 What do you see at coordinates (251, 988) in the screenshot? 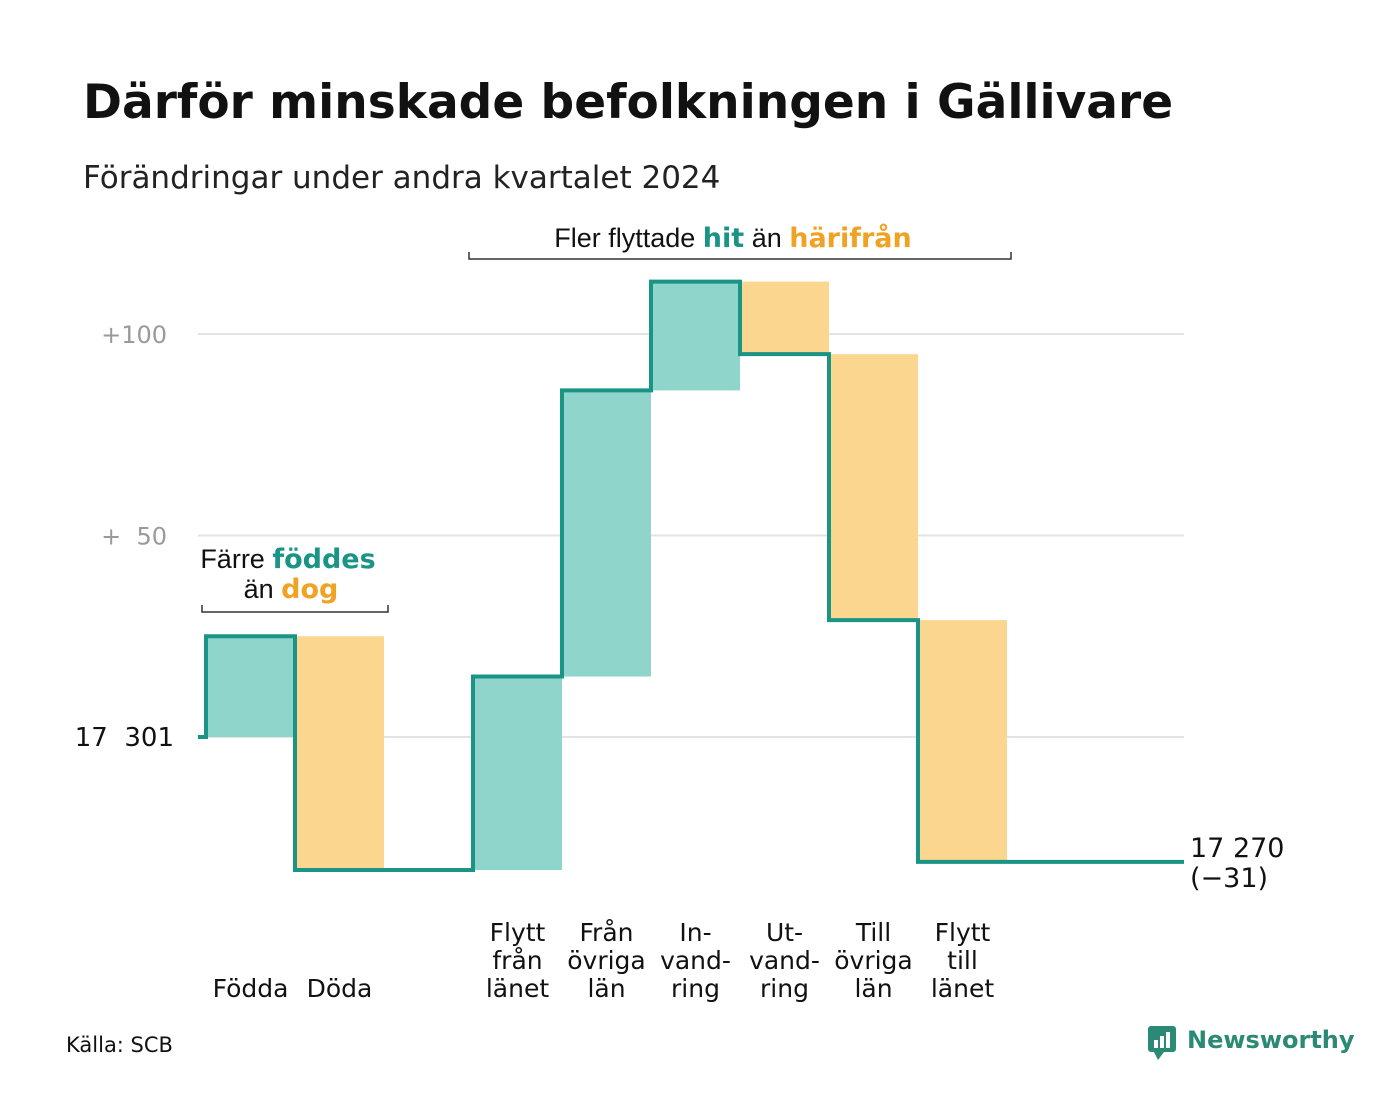
I see `category-label: Födda` at bounding box center [251, 988].